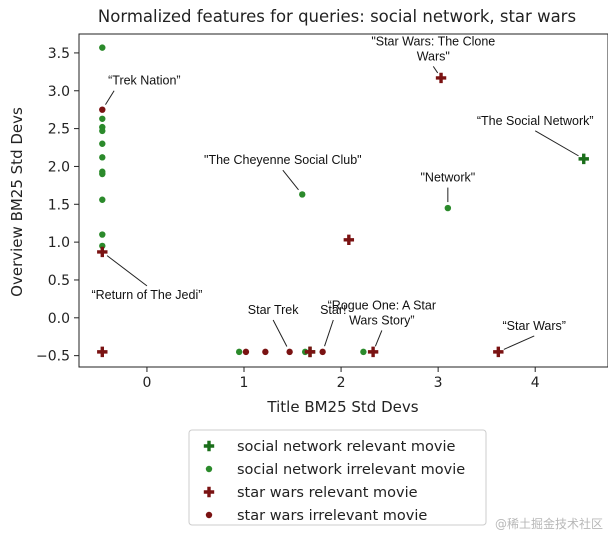 This screenshot has width=608, height=536. What do you see at coordinates (332, 516) in the screenshot?
I see `legend-label: star wars irrelevant movie` at bounding box center [332, 516].